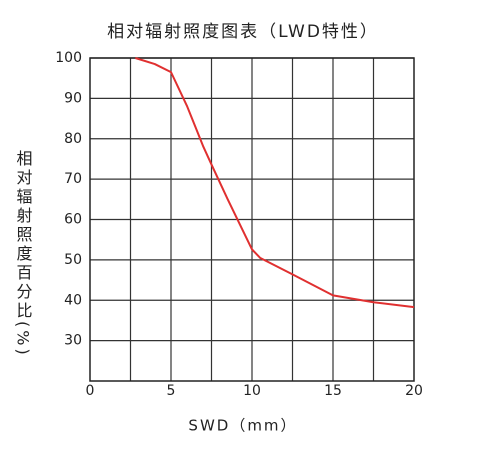 Image resolution: width=478 pixels, height=451 pixels. What do you see at coordinates (68, 58) in the screenshot?
I see `y-tick-label: 100` at bounding box center [68, 58].